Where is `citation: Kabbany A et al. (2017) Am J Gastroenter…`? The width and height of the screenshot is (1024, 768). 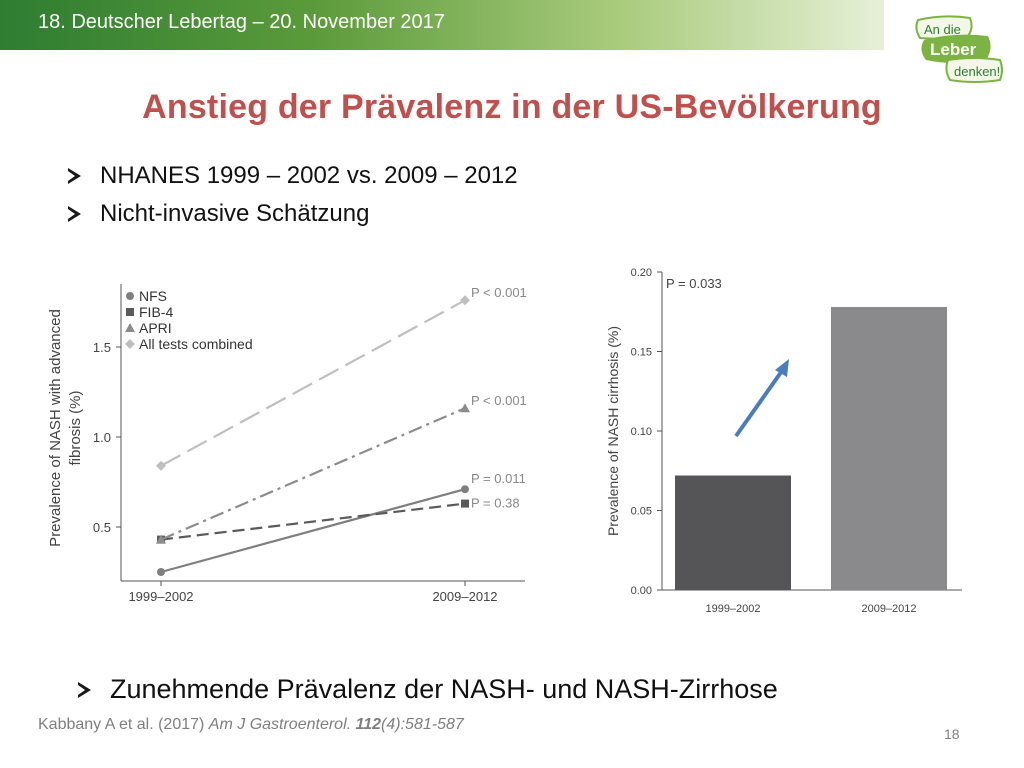
citation: Kabbany A et al. (2017) Am J Gastroenter… is located at coordinates (251, 725).